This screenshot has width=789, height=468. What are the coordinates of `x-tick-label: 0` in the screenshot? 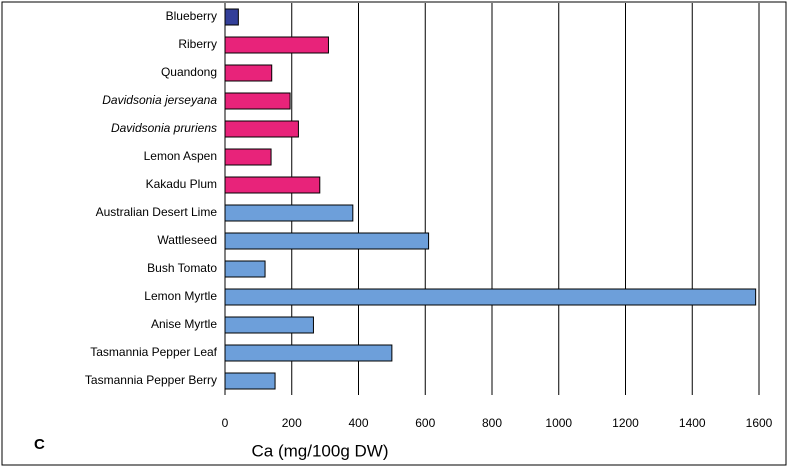 It's located at (225, 423).